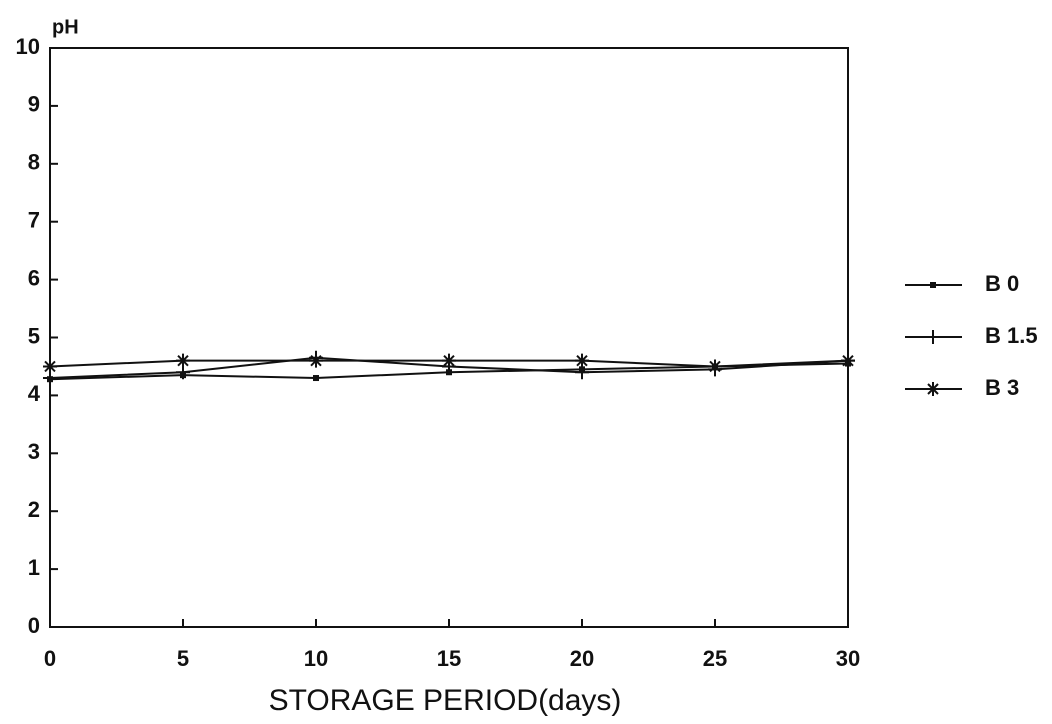 The height and width of the screenshot is (724, 1052). Describe the element at coordinates (34, 451) in the screenshot. I see `y-tick-label: 3` at that location.